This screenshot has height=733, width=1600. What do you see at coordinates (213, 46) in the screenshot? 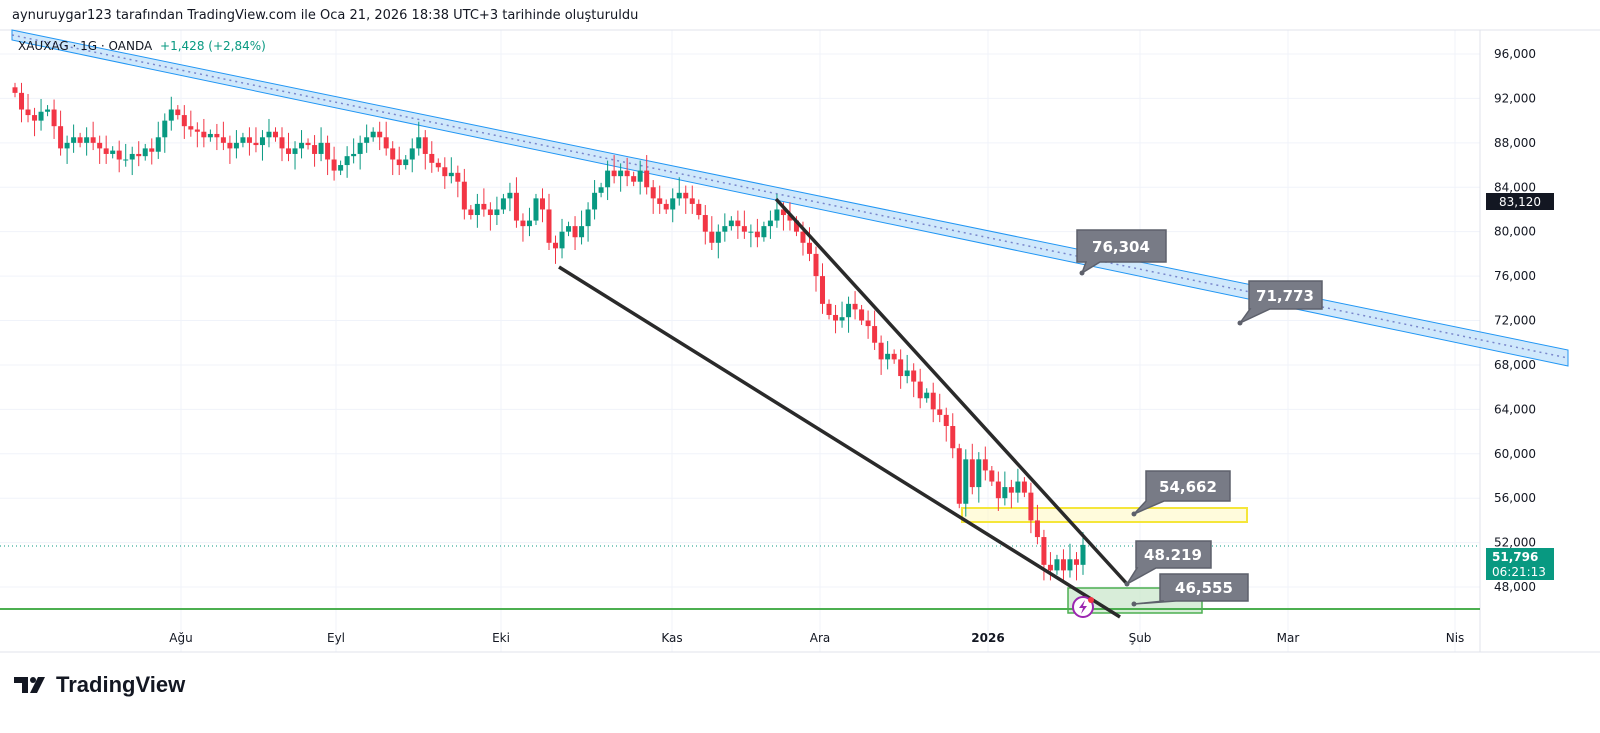
I see `price-change: +1,428 (+2,84%)` at bounding box center [213, 46].